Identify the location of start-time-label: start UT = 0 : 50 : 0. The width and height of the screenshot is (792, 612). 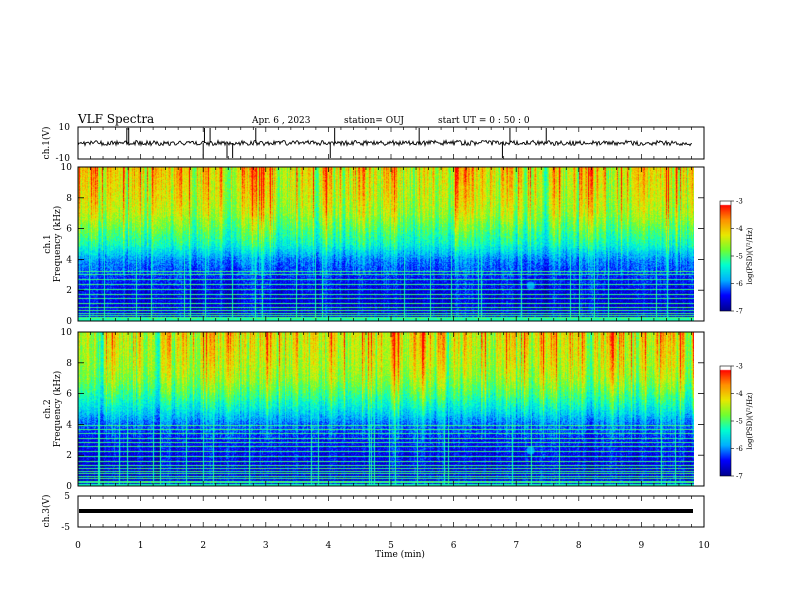
(484, 121).